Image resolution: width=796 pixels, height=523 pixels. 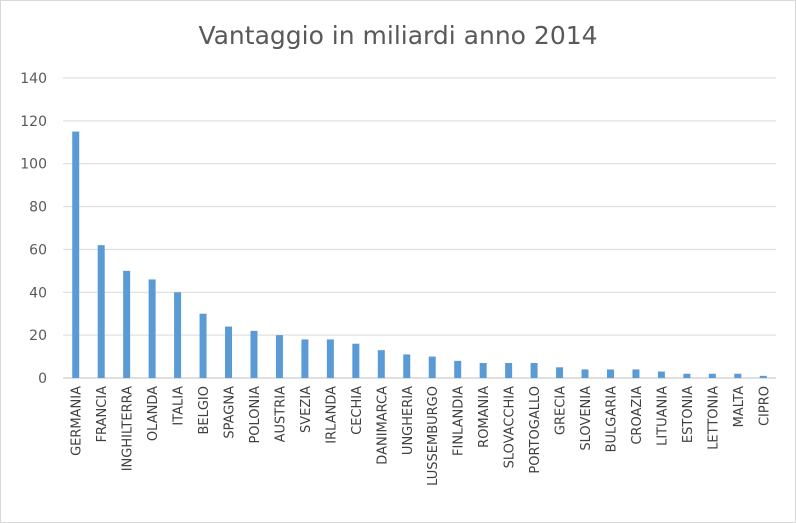 What do you see at coordinates (230, 412) in the screenshot?
I see `x-tick-label: SPAGNA` at bounding box center [230, 412].